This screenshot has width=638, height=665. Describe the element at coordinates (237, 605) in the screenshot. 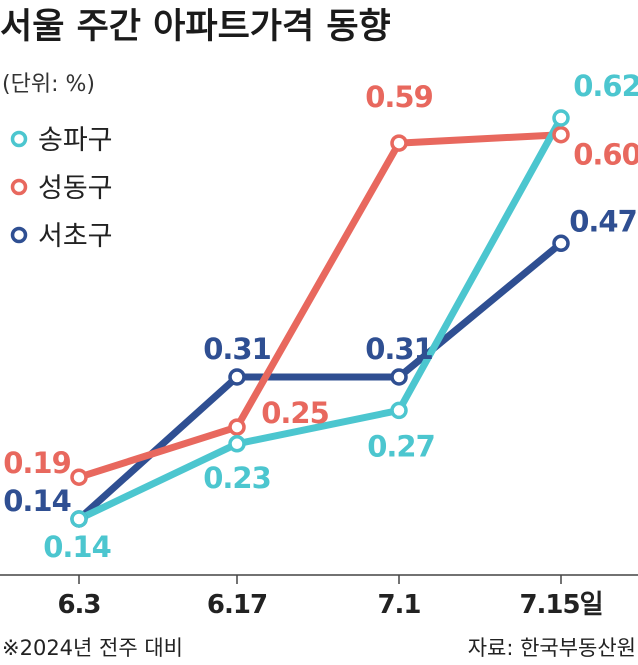

I see `x-tick-label: 6.17` at that location.